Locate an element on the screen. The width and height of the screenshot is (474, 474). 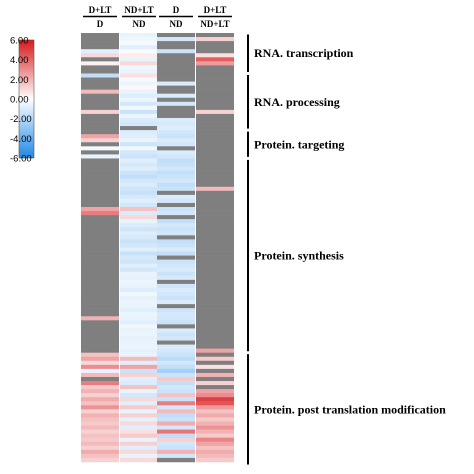
legend-tick-label: 6.00 is located at coordinates (19, 41).